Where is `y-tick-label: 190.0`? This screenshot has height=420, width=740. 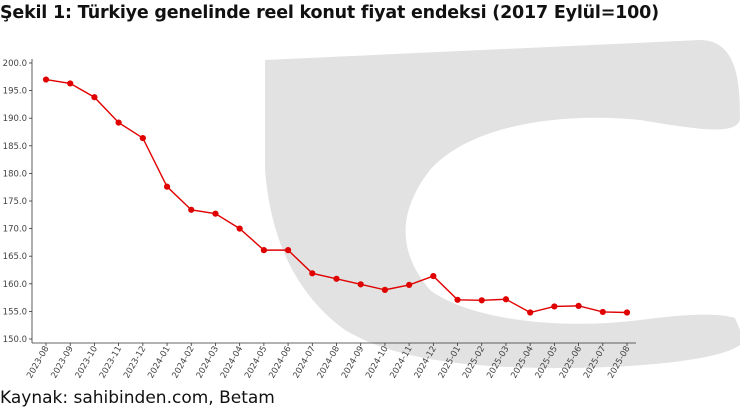
y-tick-label: 190.0 is located at coordinates (15, 119).